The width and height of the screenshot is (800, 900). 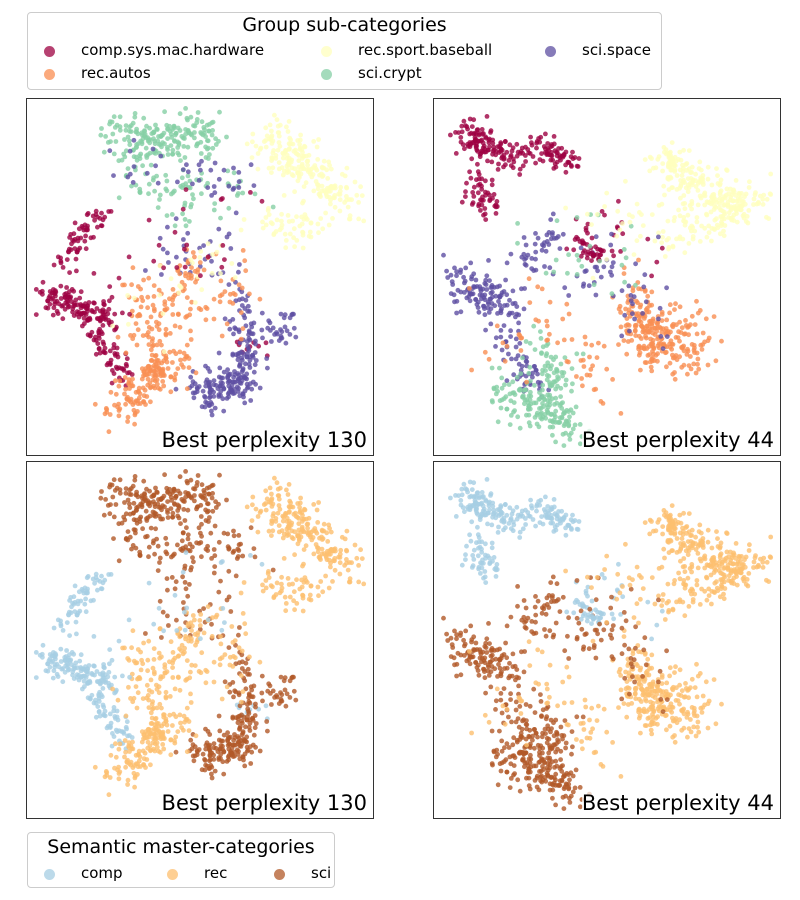 I want to click on legend-marker, so click(x=326, y=74).